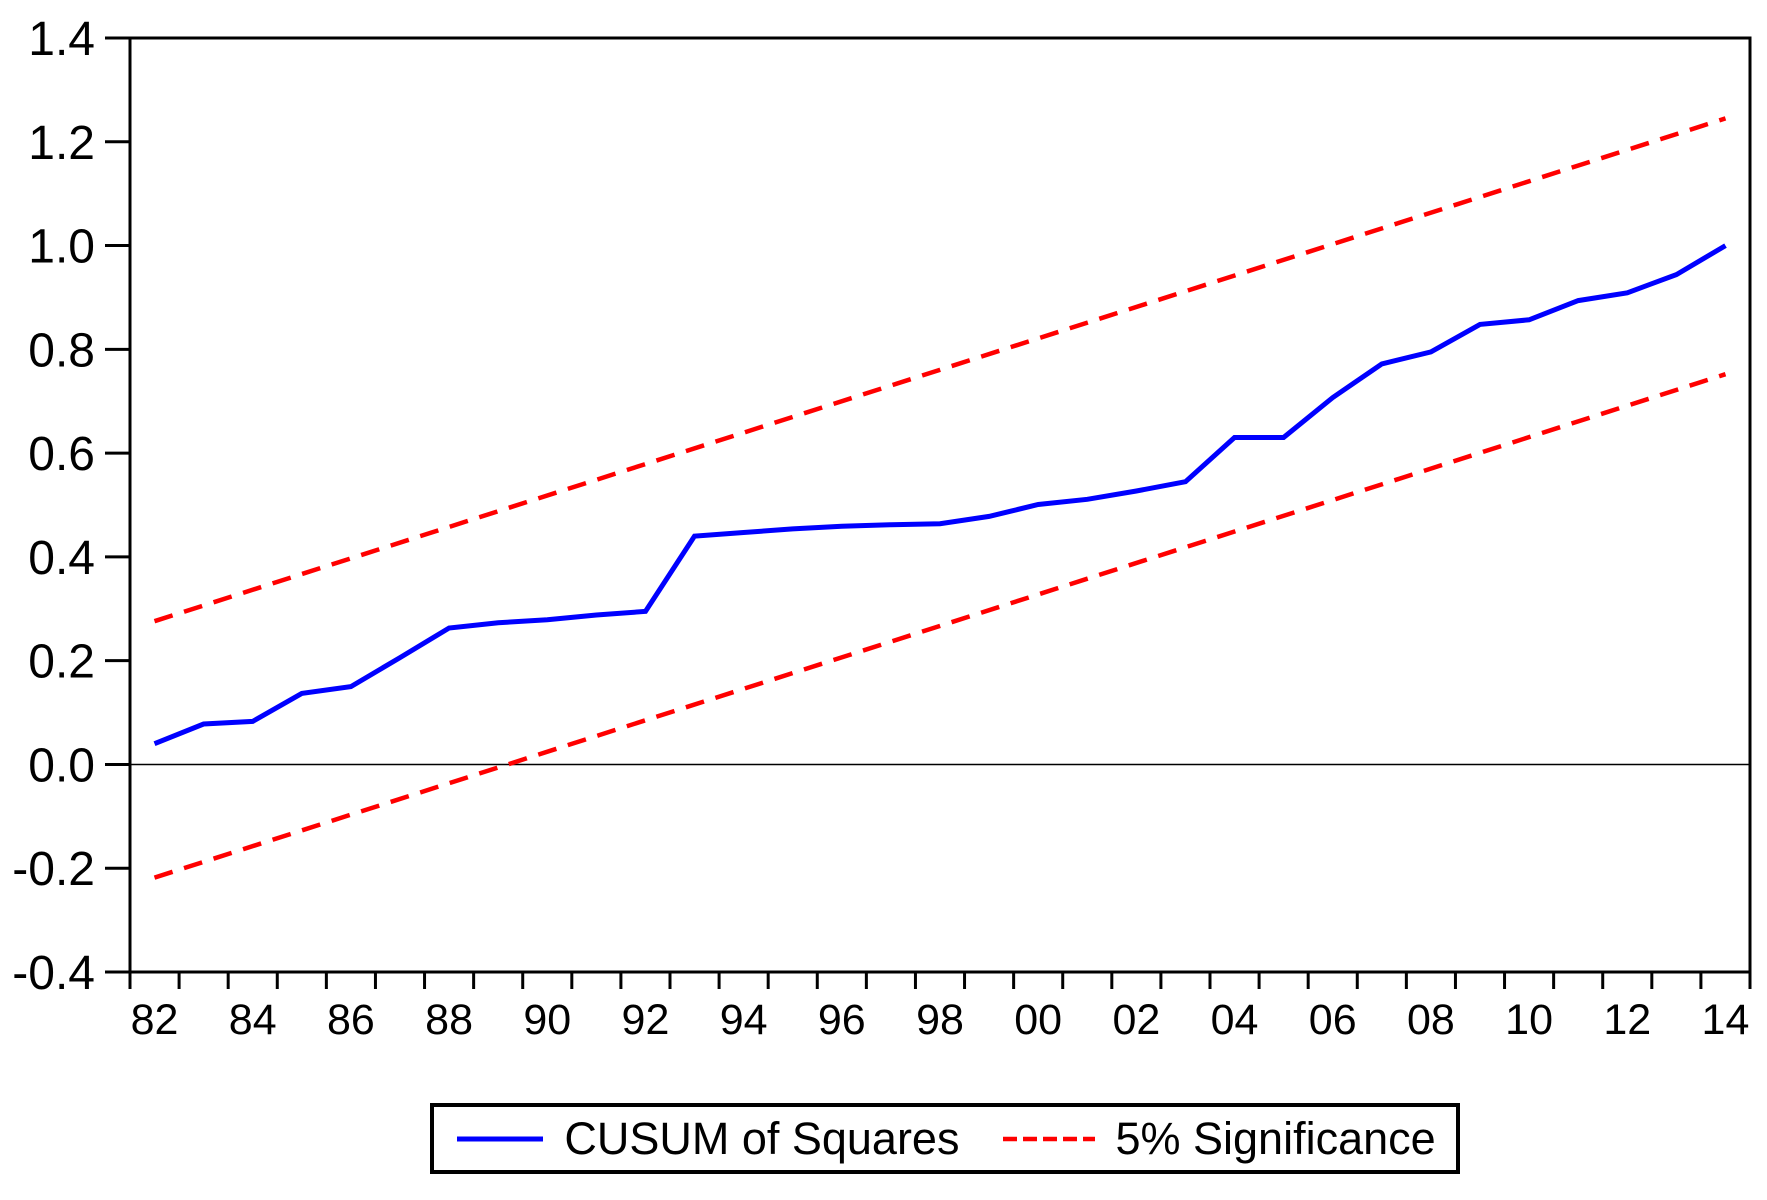 This screenshot has width=1767, height=1200. What do you see at coordinates (1136, 1020) in the screenshot?
I see `x-axis-tick-label: 02` at bounding box center [1136, 1020].